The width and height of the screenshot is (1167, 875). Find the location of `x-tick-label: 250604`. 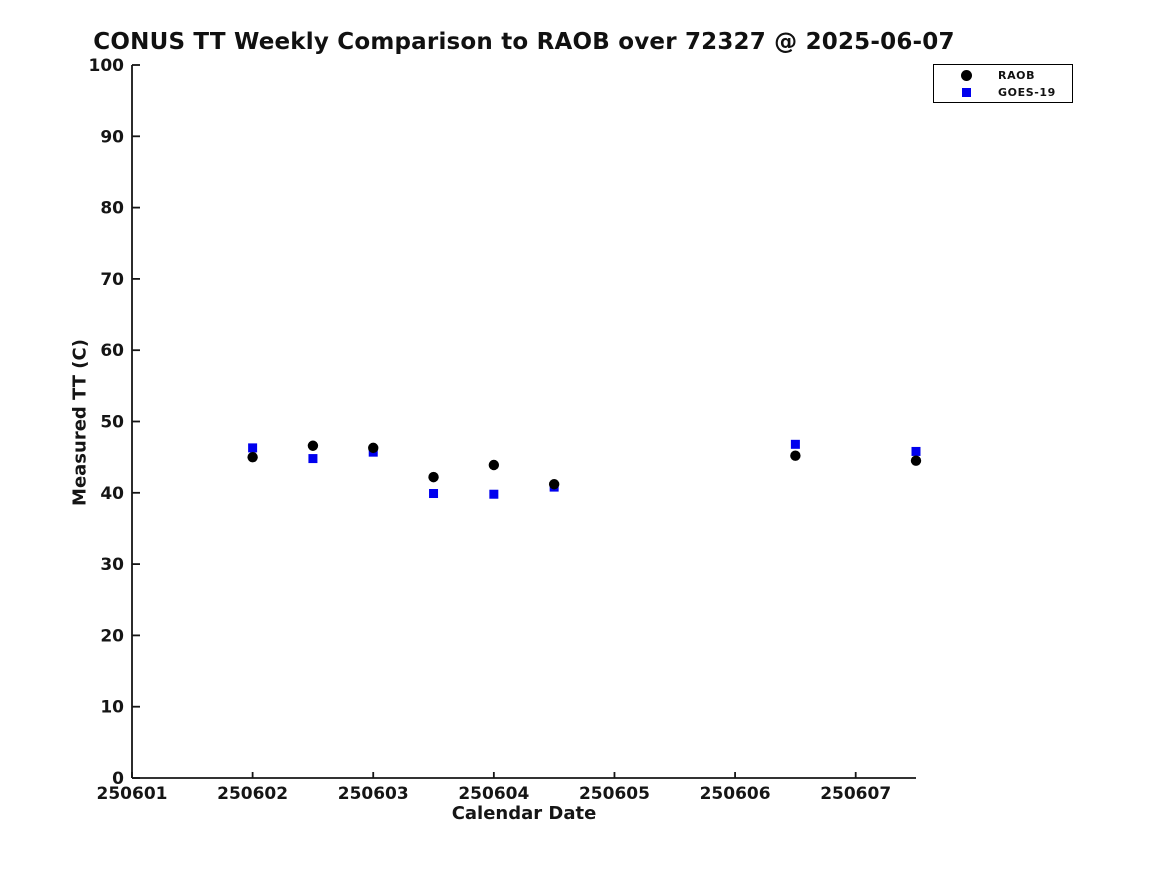

x-tick-label: 250604 is located at coordinates (493, 794).